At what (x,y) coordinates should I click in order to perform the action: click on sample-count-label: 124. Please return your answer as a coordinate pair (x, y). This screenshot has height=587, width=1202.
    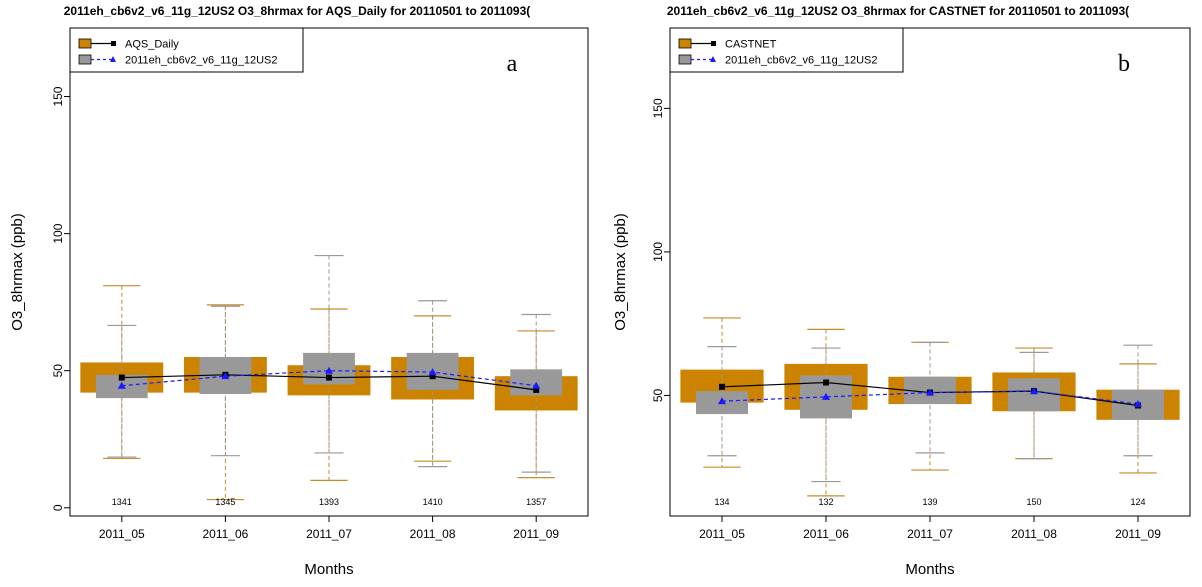
    Looking at the image, I should click on (1137, 502).